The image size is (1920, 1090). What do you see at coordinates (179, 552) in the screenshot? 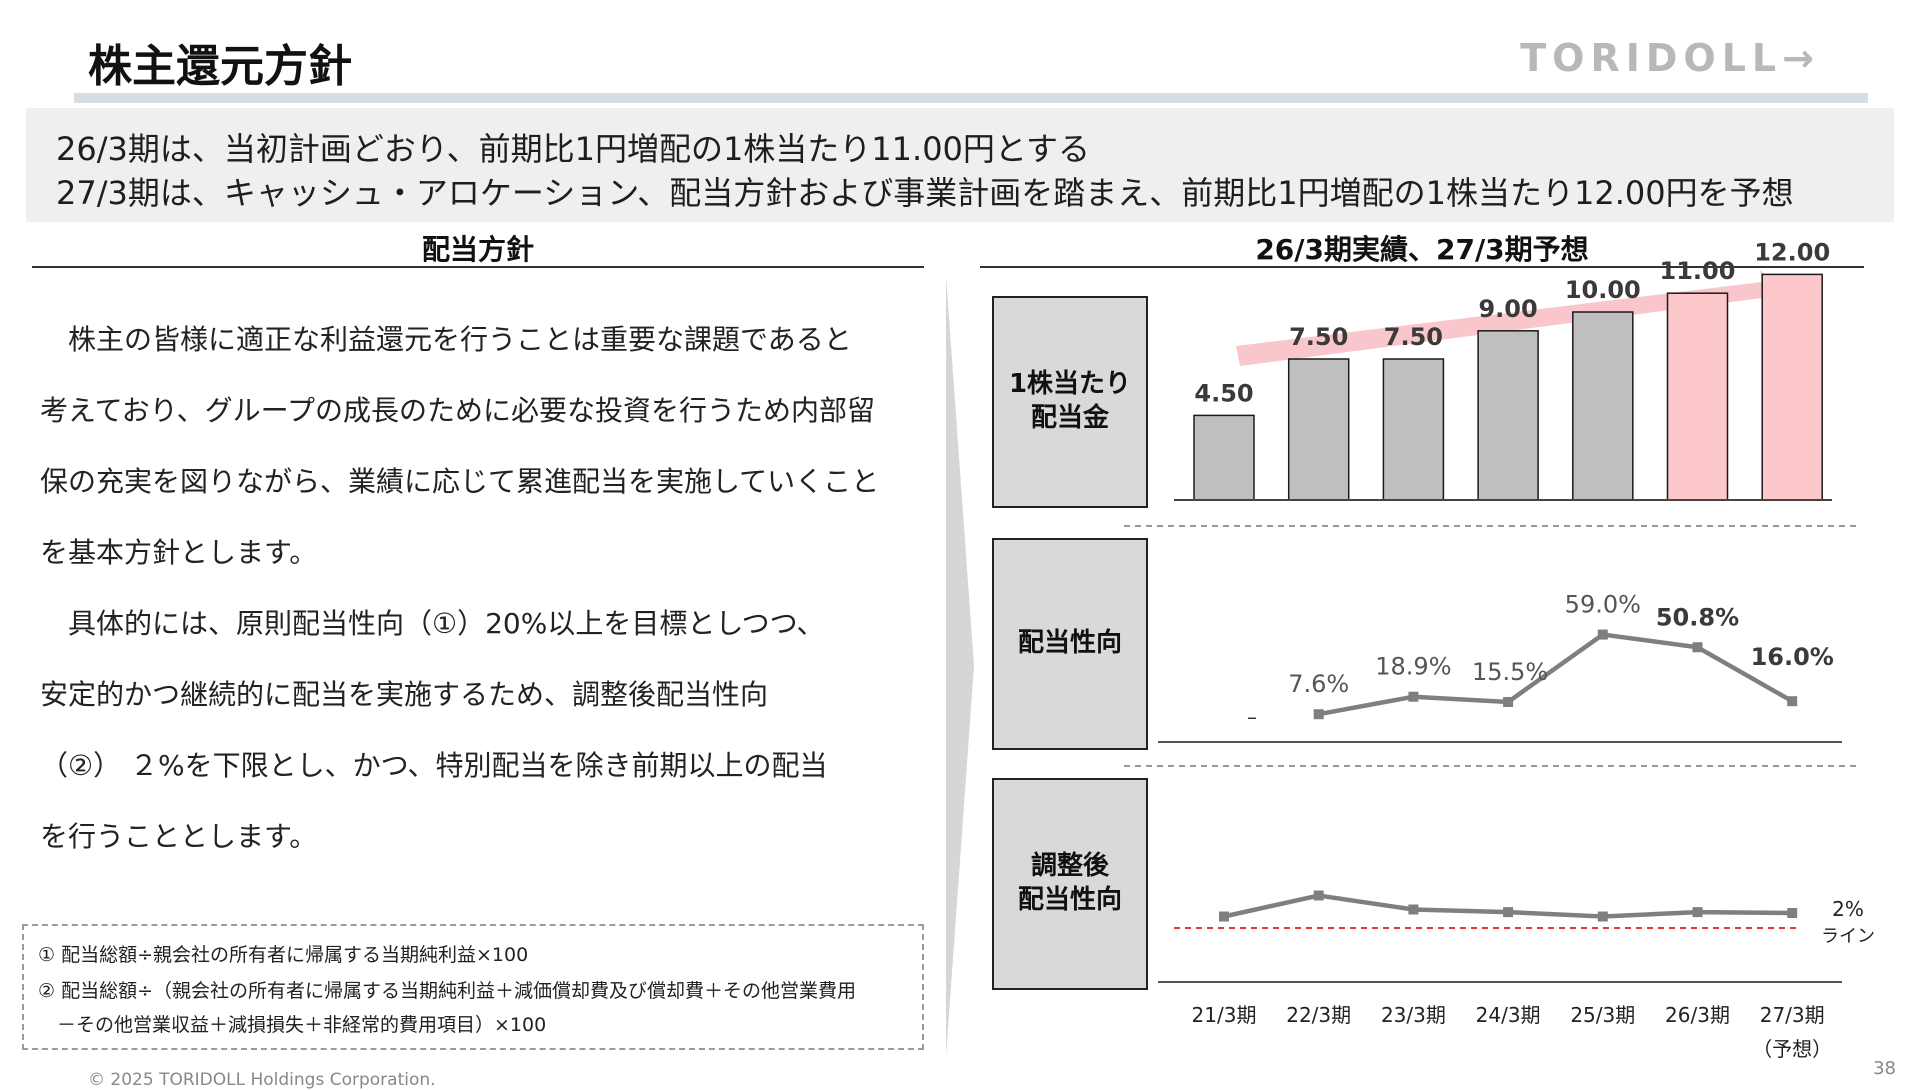
I see `policy-line: を基本方針とします。` at bounding box center [179, 552].